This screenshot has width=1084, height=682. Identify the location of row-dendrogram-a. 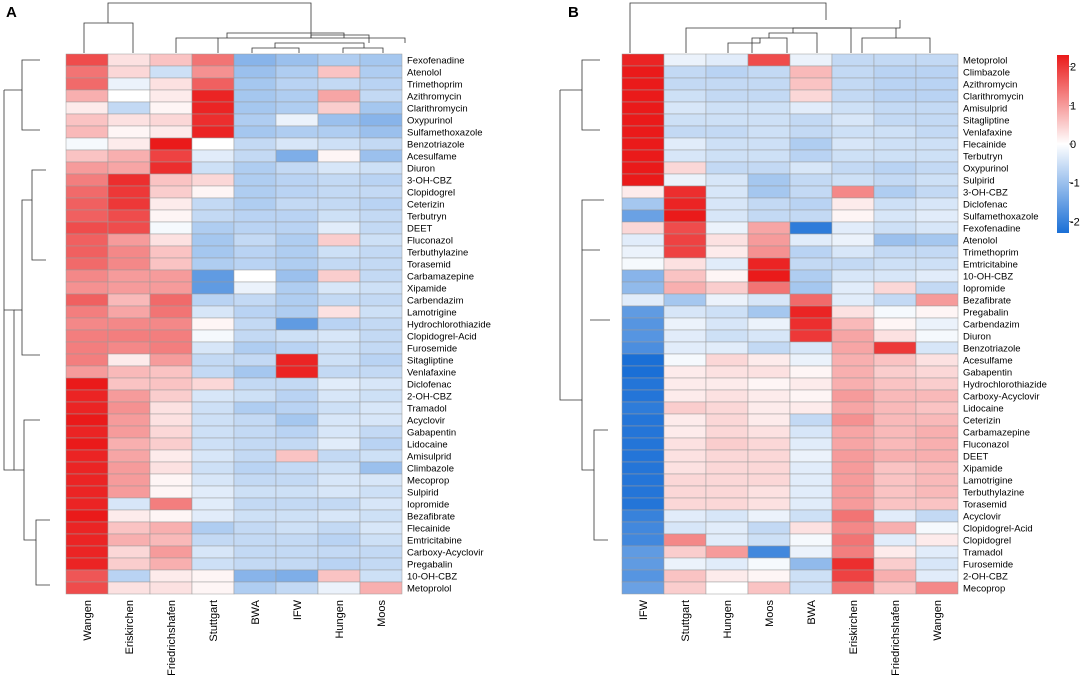
(26, 322).